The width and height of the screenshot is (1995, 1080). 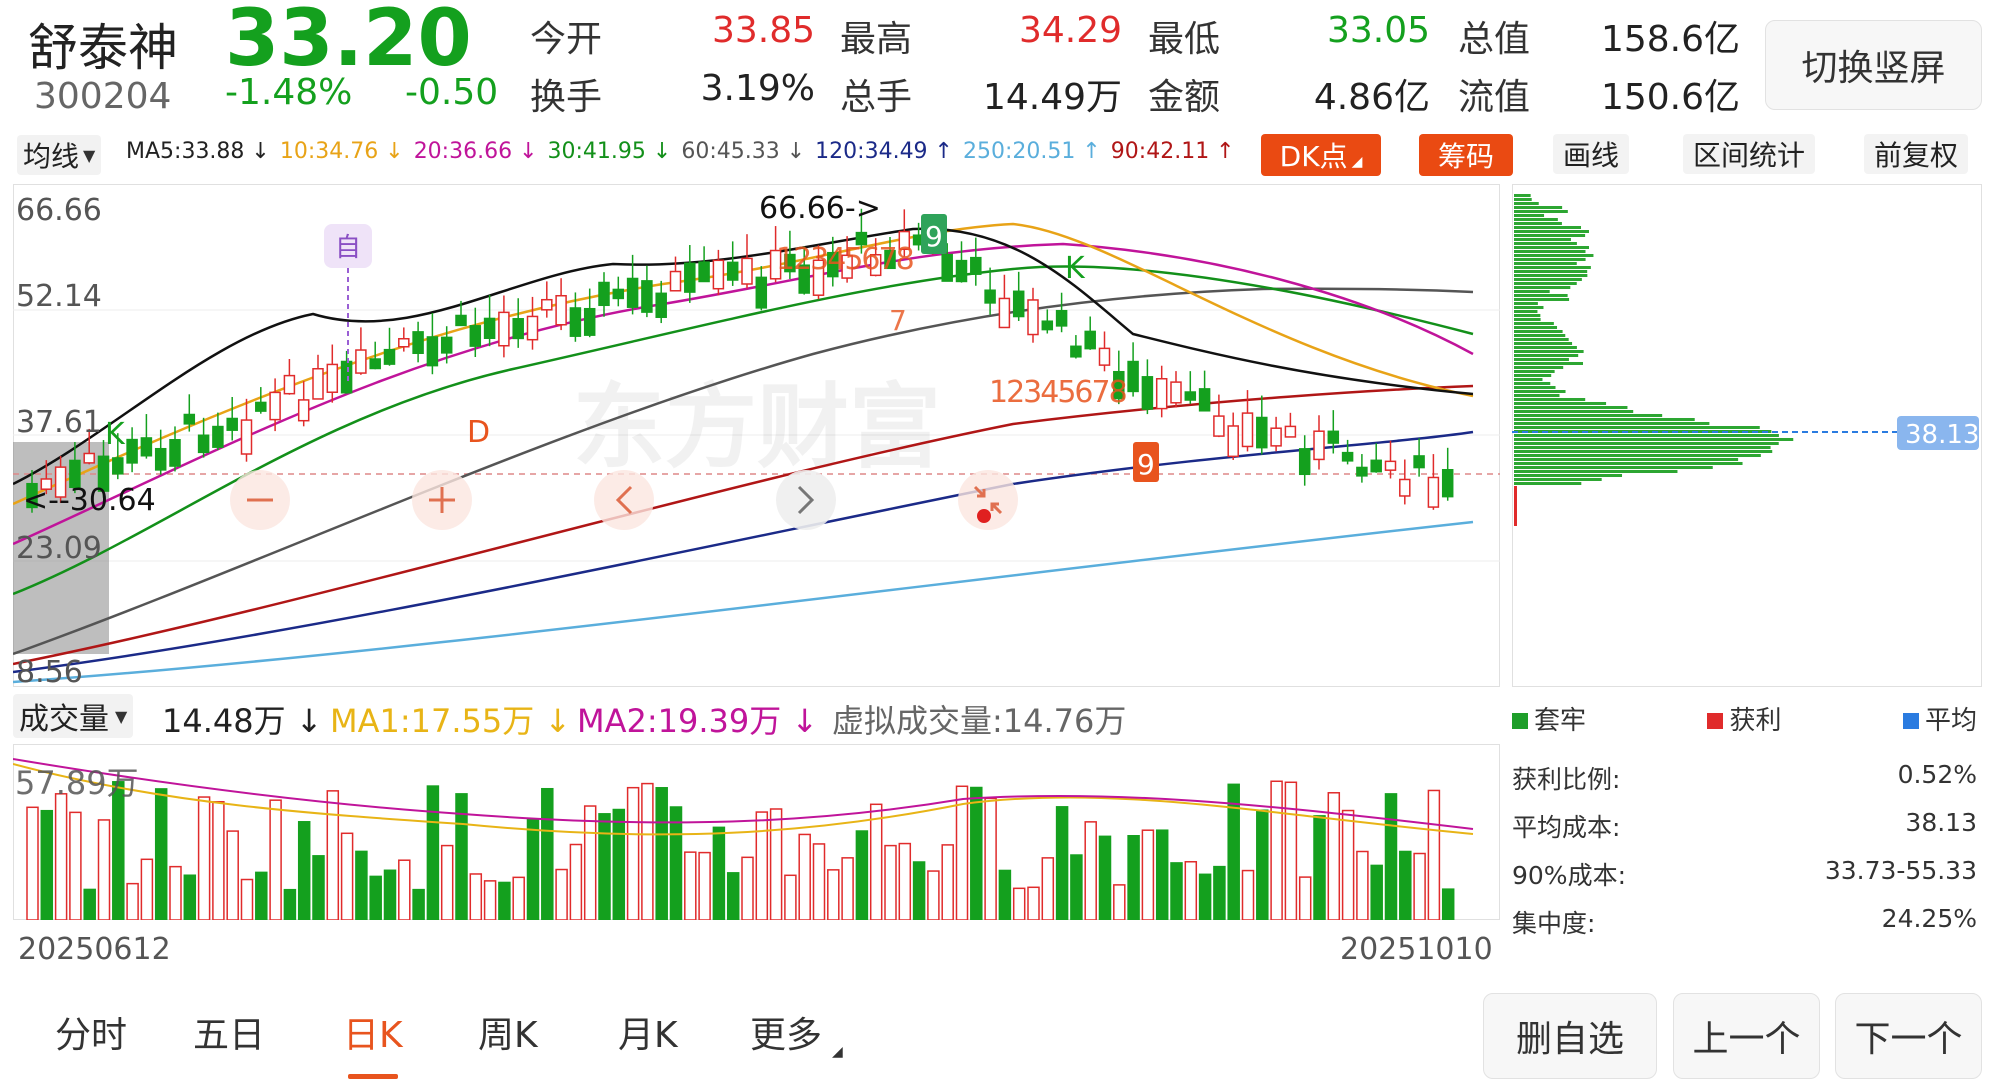 I want to click on adjust-button: 前复权, so click(x=1916, y=154).